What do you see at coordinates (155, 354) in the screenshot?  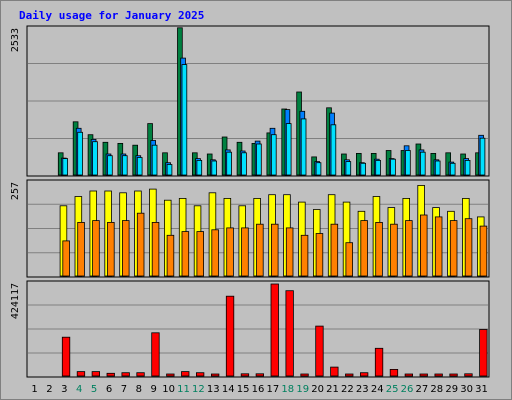 I see `bar-kbytes-s0-d9` at bounding box center [155, 354].